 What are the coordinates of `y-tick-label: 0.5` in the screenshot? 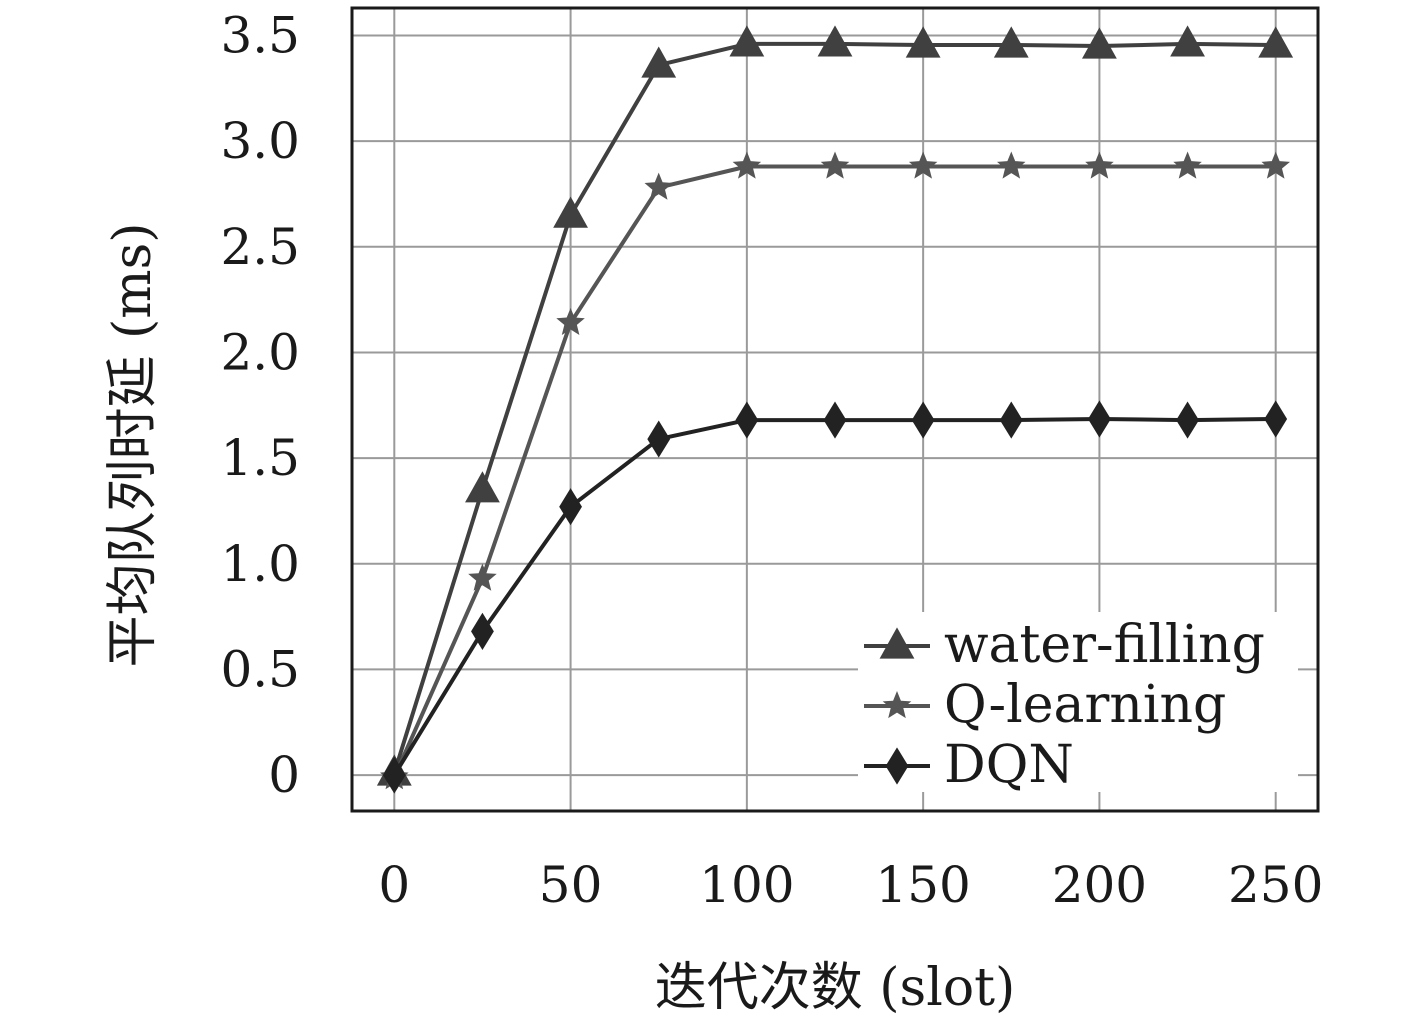 It's located at (260, 669).